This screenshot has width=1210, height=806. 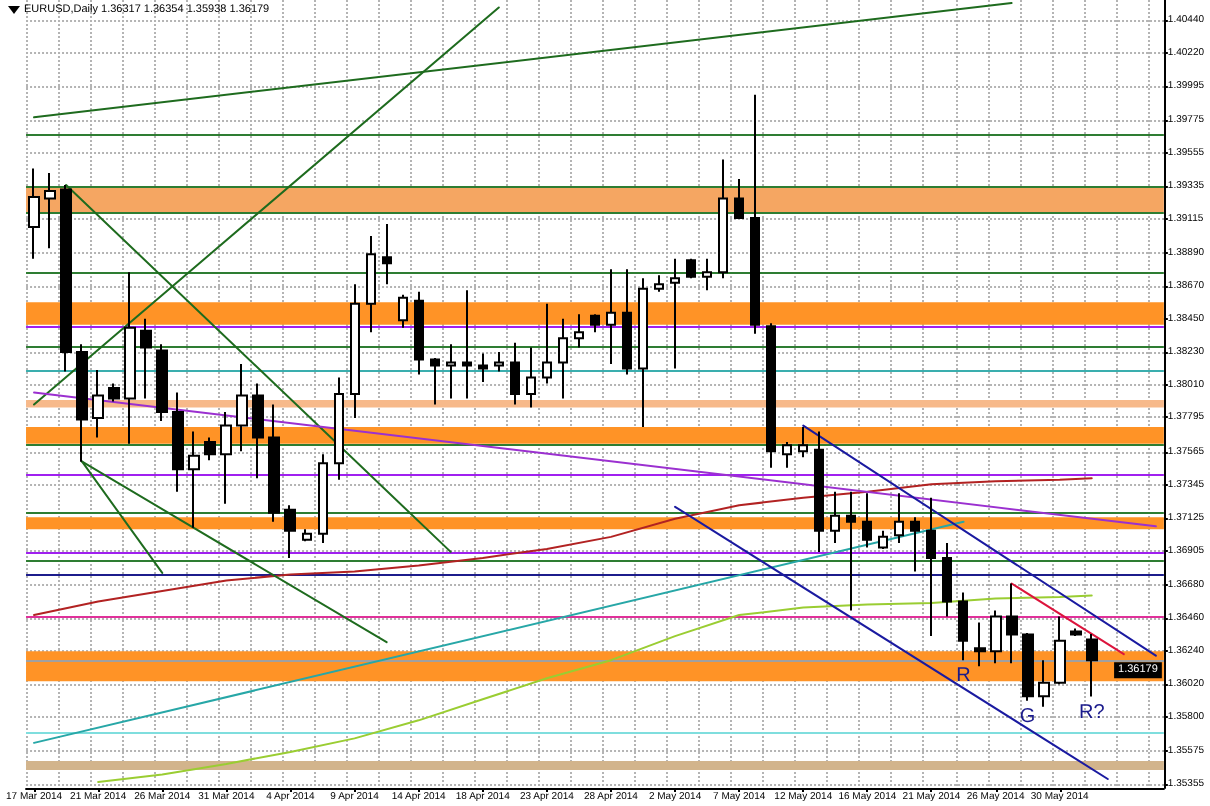 What do you see at coordinates (1027, 716) in the screenshot?
I see `text: G` at bounding box center [1027, 716].